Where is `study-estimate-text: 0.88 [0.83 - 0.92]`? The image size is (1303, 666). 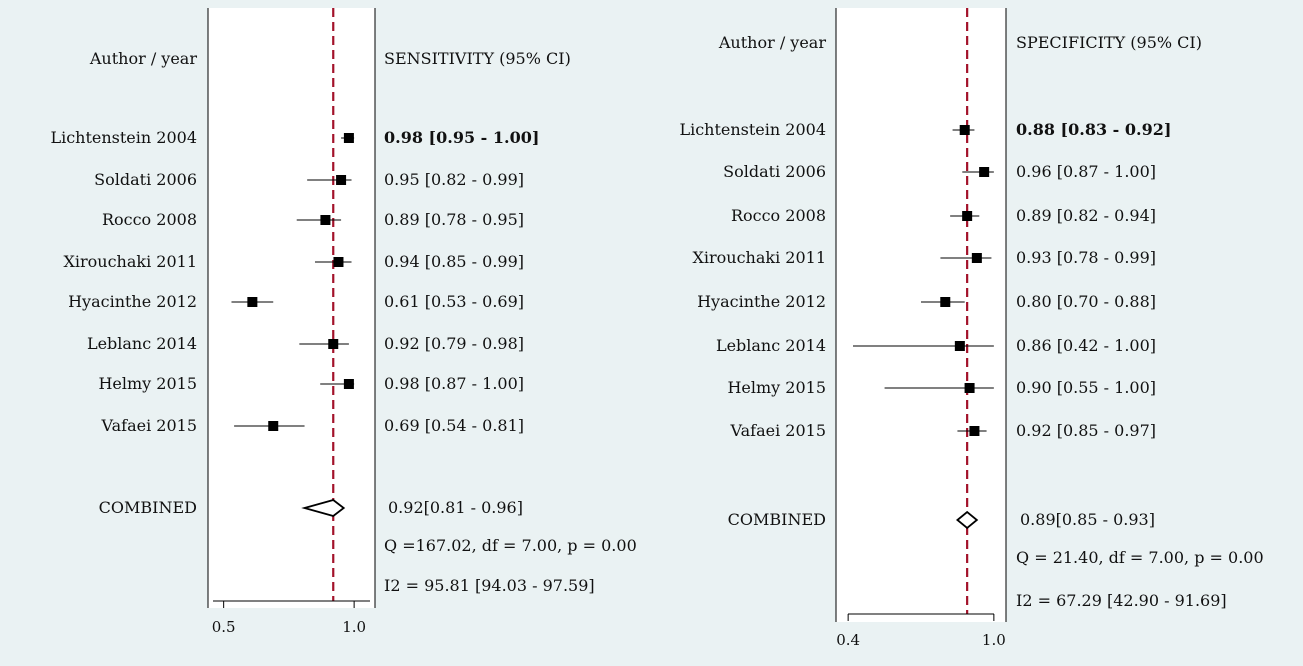
study-estimate-text: 0.88 [0.83 - 0.92] is located at coordinates (1093, 129).